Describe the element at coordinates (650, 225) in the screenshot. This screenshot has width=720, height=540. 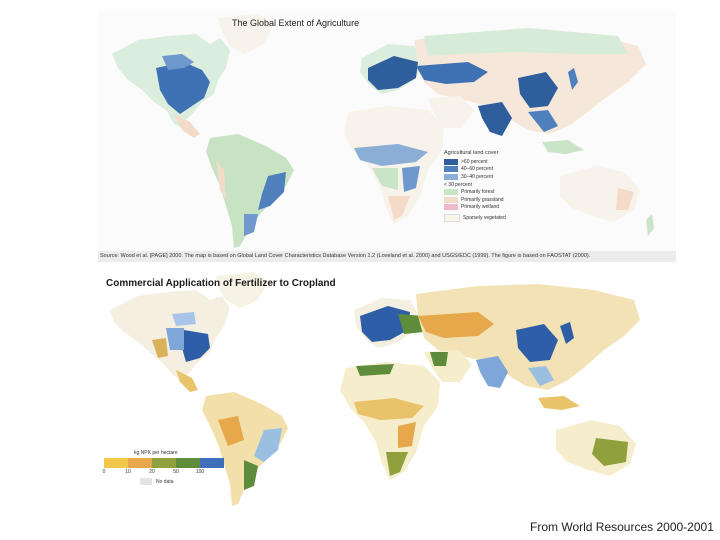
I see `new-zealand` at that location.